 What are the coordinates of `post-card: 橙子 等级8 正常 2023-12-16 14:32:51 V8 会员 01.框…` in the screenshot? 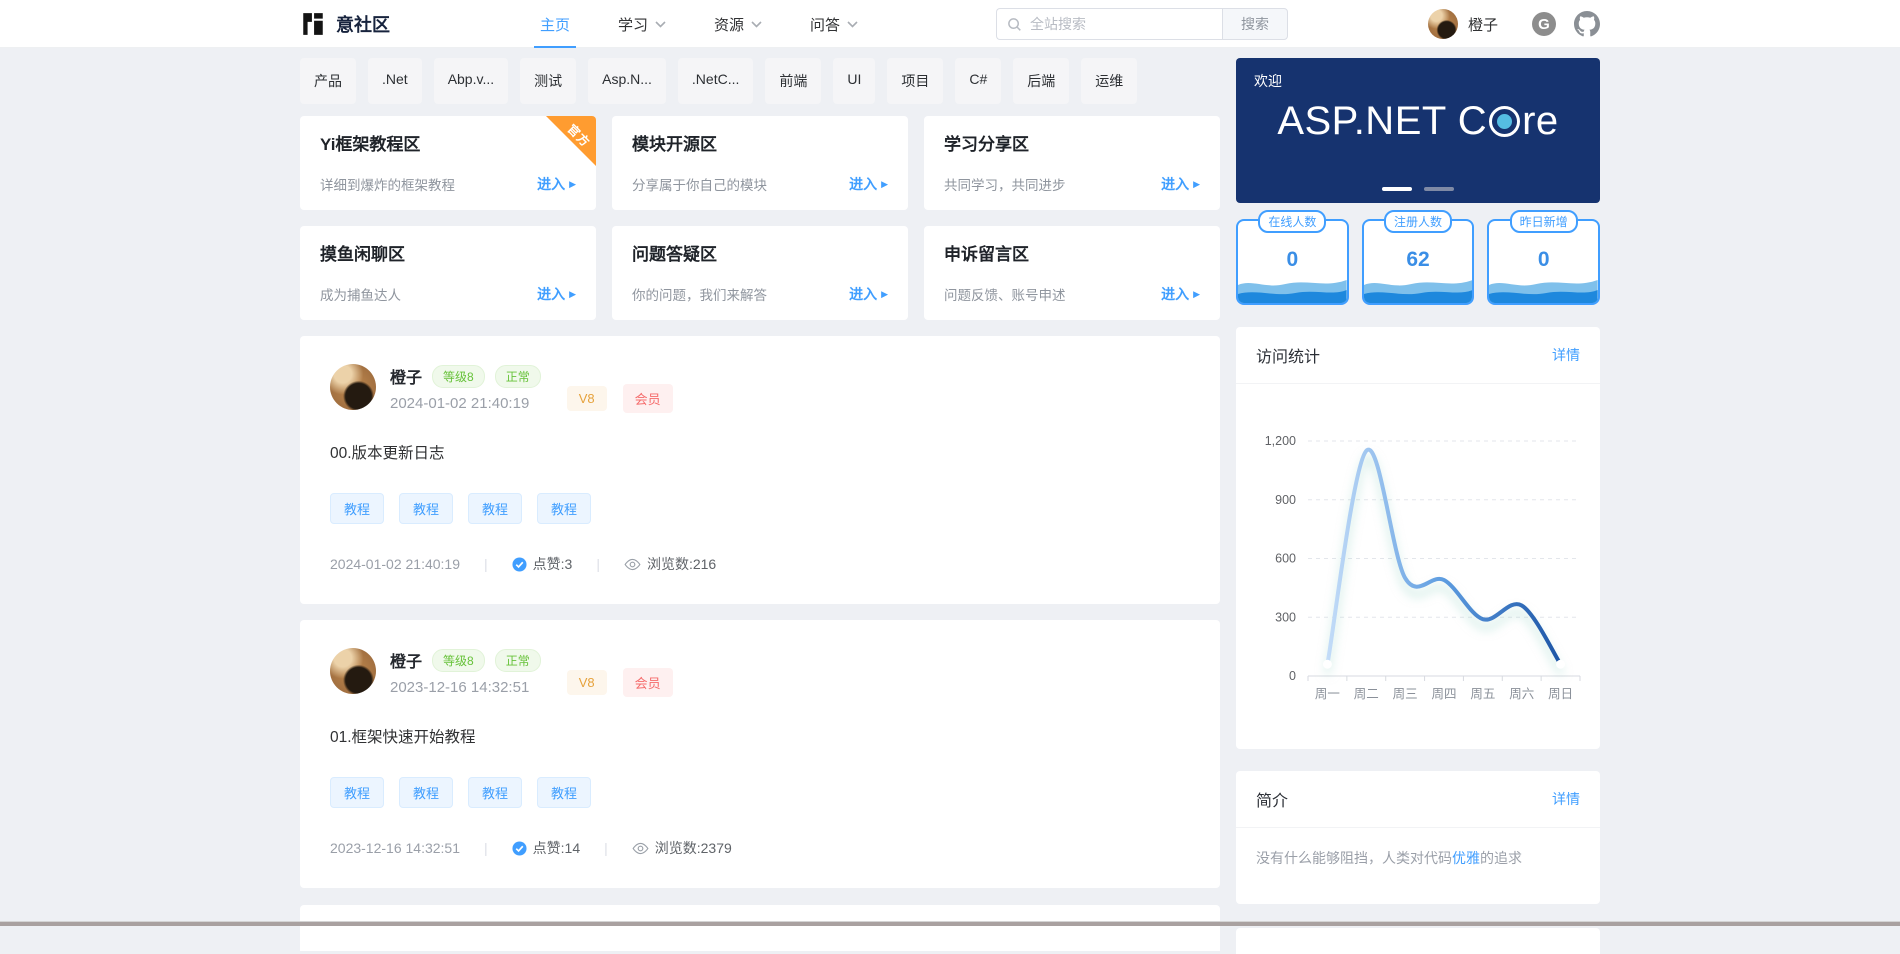 It's located at (760, 754).